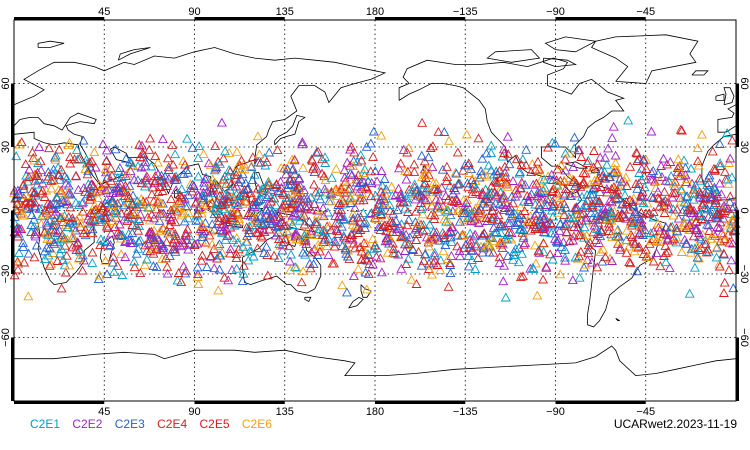 The image size is (750, 450). I want to click on right-axis-band, so click(737, 242).